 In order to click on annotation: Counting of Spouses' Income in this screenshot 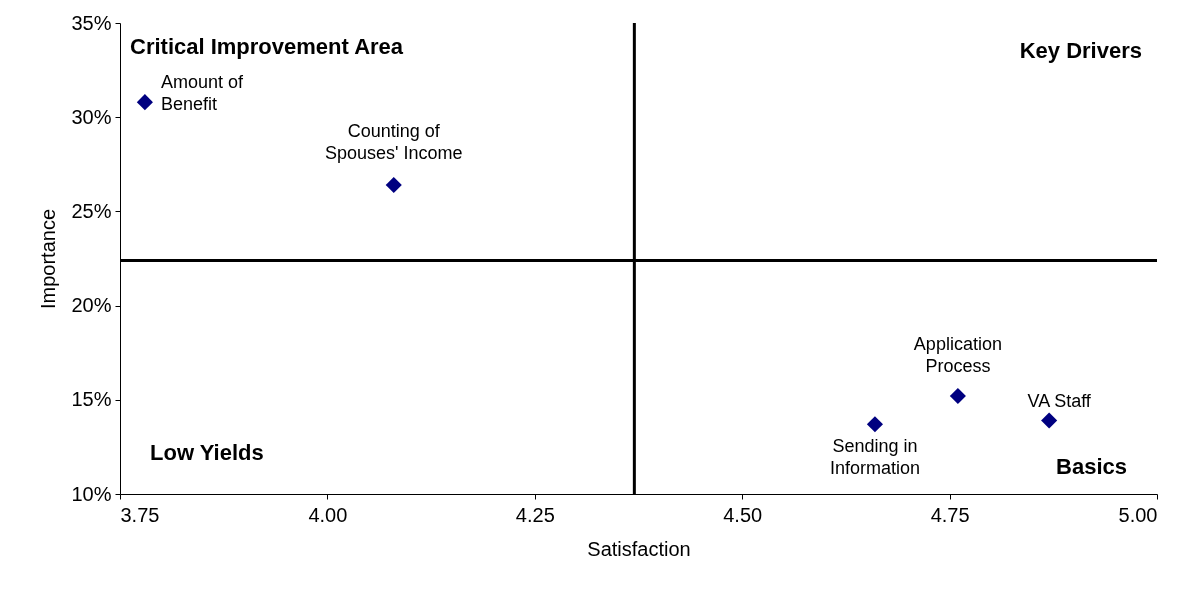, I will do `click(394, 142)`.